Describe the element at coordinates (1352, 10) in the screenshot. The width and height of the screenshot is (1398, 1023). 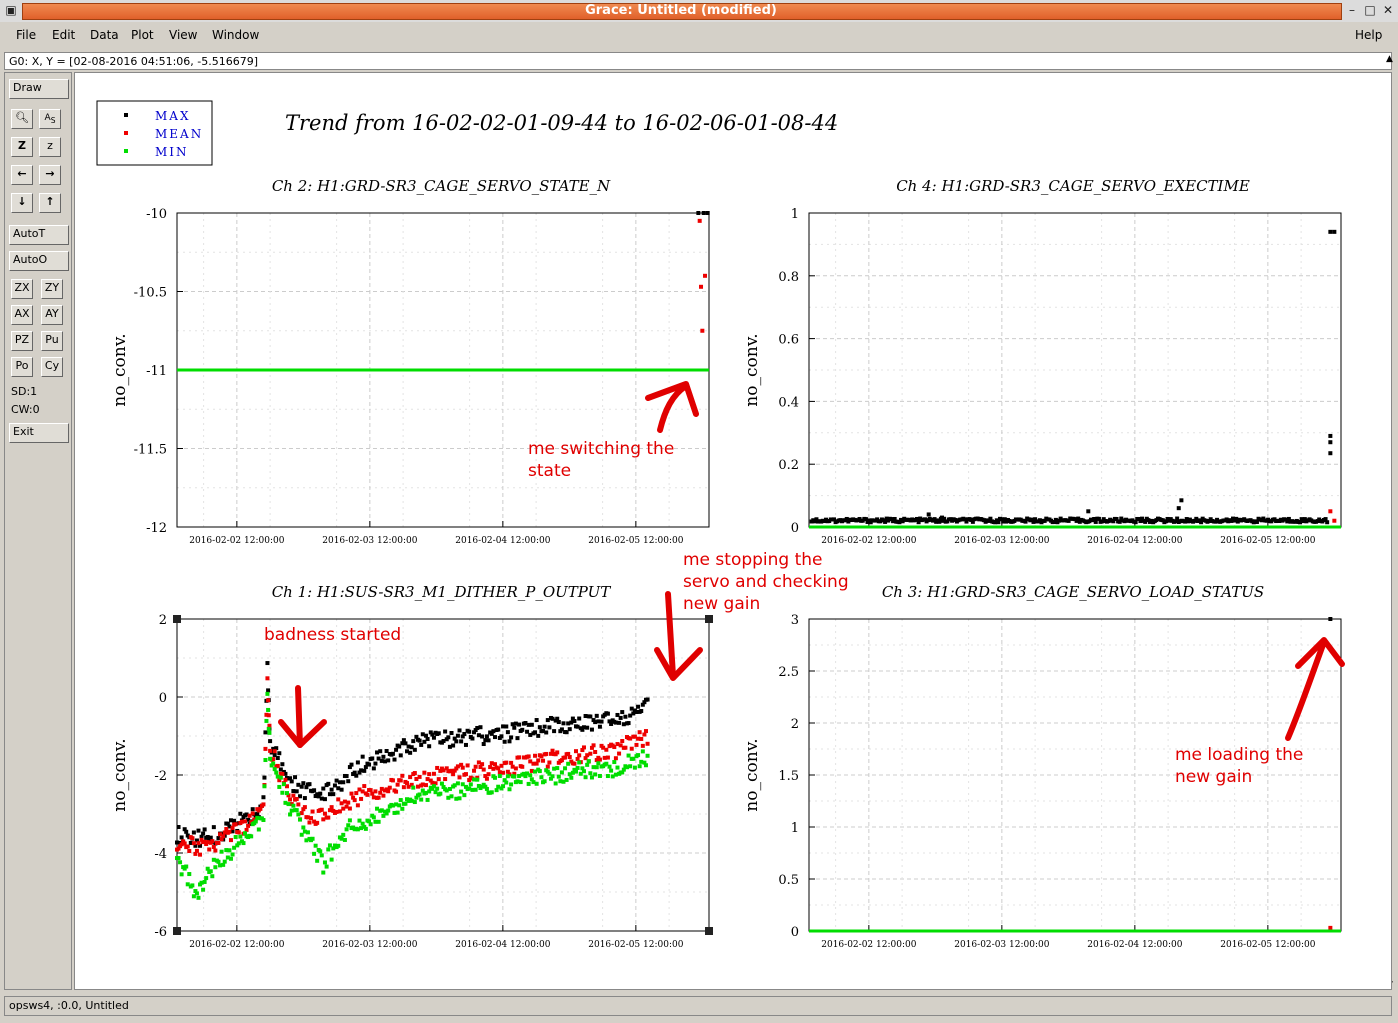
I see `minimize-icon: –` at that location.